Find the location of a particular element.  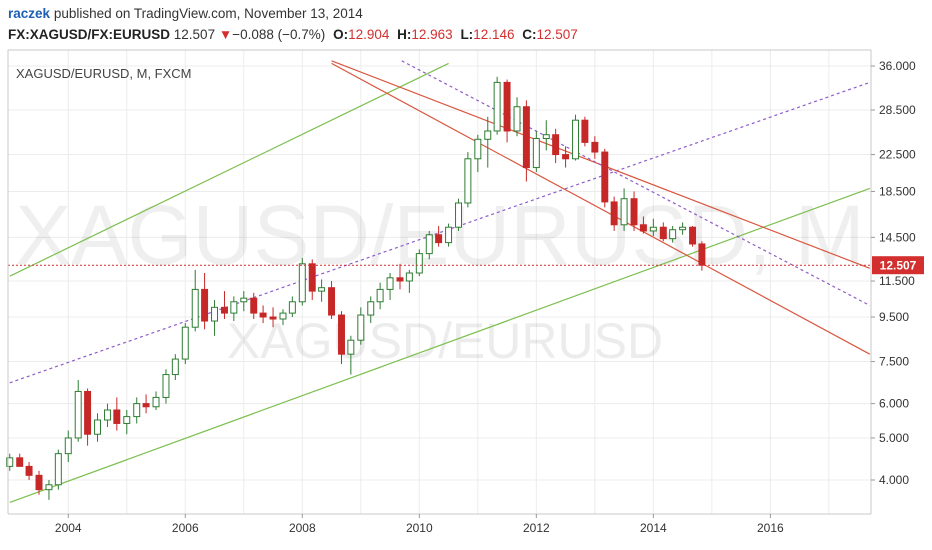

high-value: 12.963 is located at coordinates (432, 34).